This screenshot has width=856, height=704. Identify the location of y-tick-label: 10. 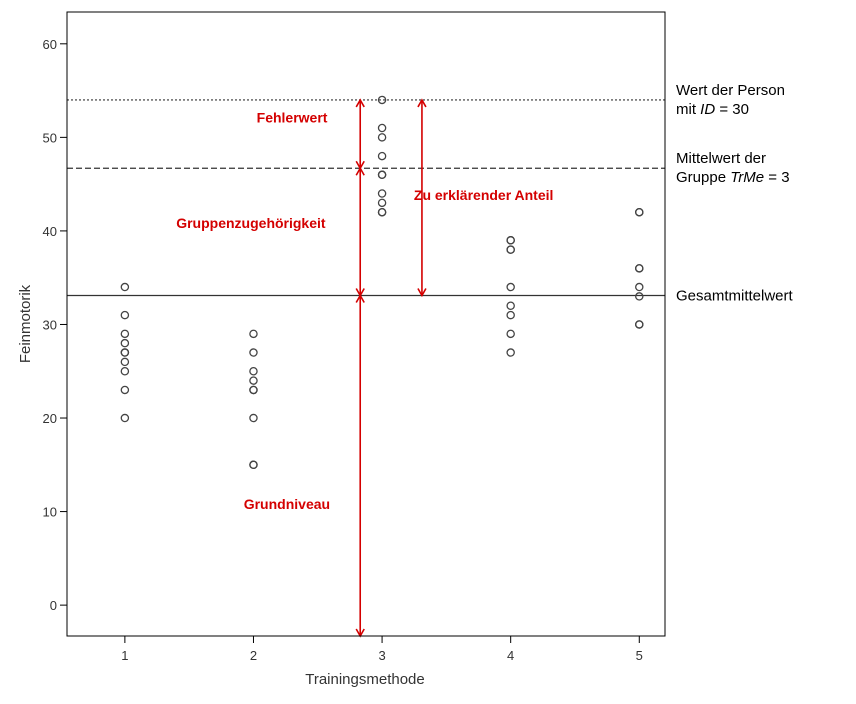
(50, 512).